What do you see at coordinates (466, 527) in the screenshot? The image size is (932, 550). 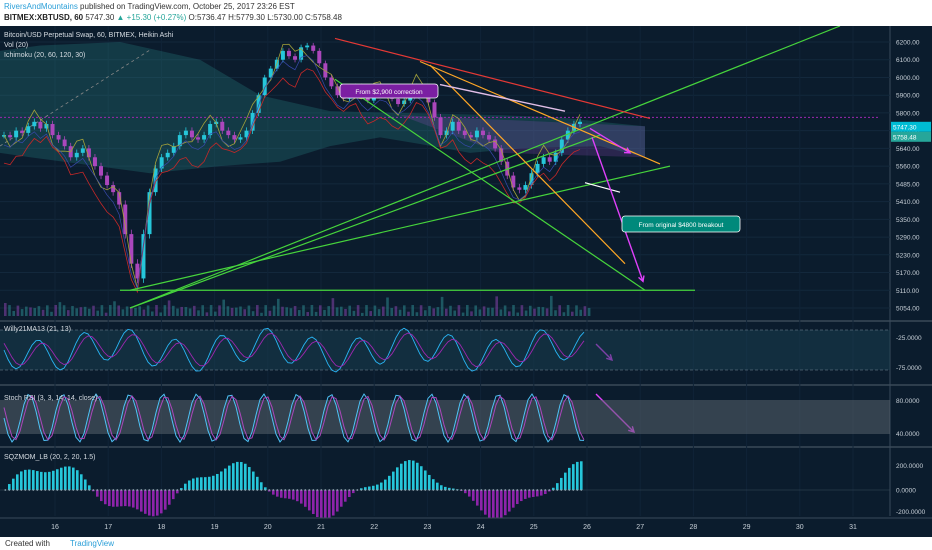 I see `time-axis` at bounding box center [466, 527].